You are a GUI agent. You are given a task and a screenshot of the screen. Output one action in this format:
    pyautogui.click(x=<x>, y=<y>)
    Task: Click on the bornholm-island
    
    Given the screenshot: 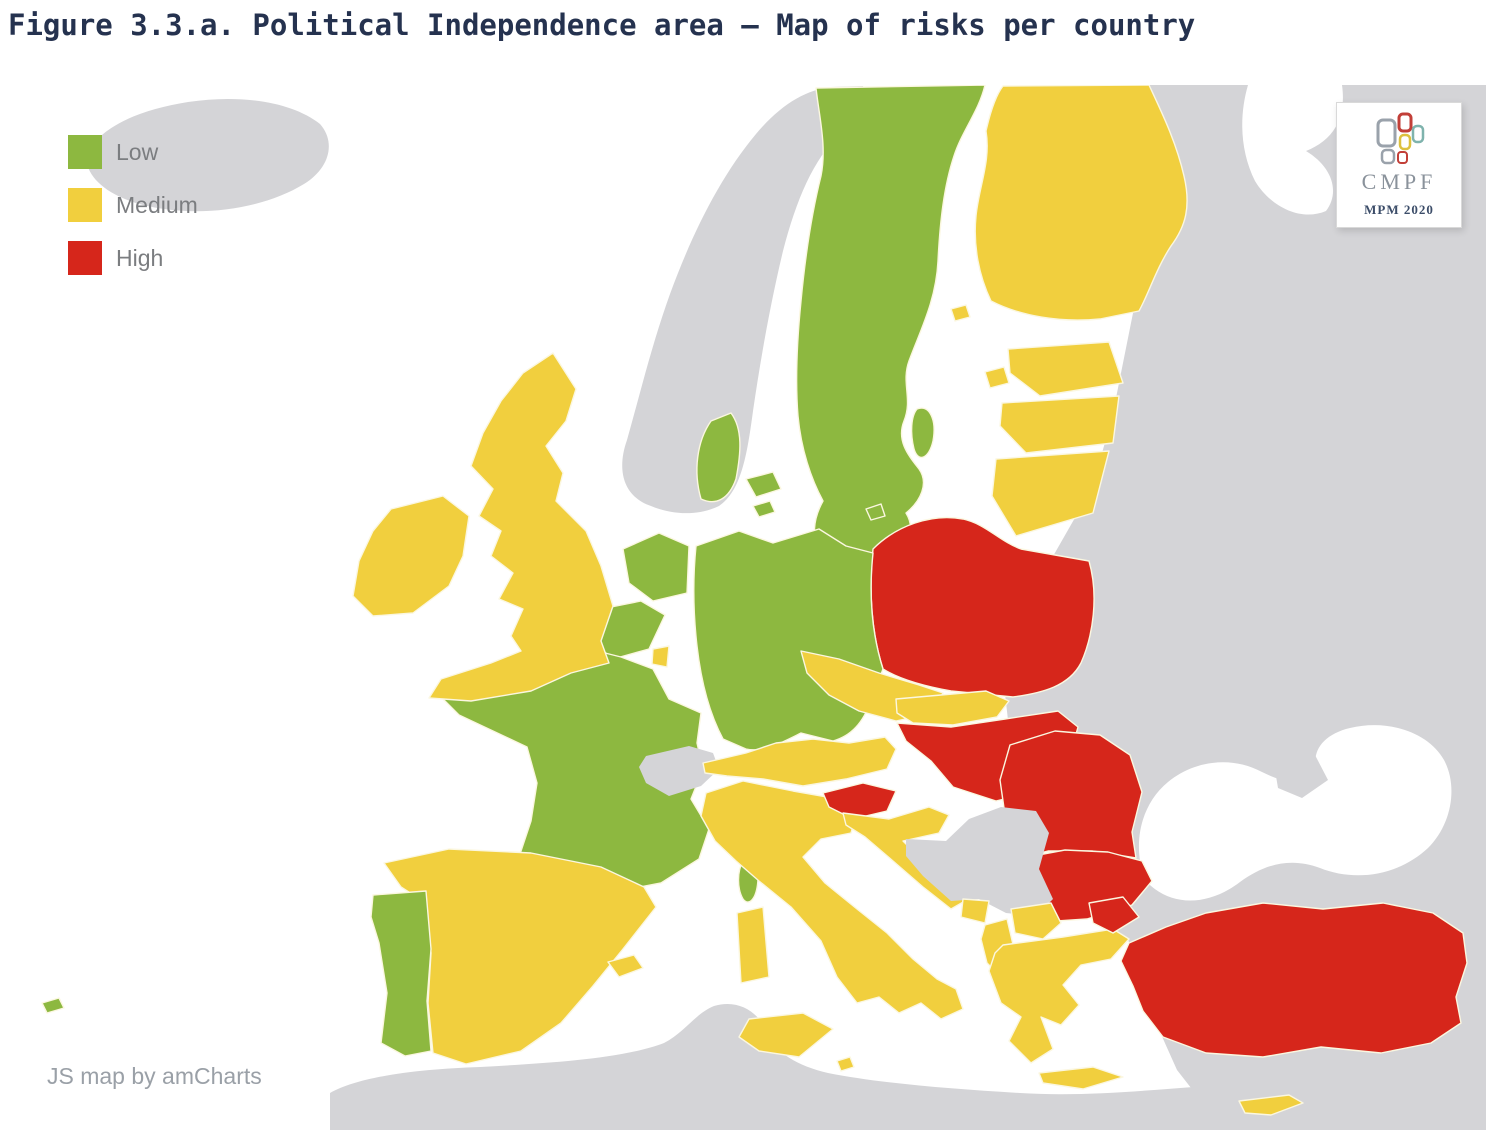 What is the action you would take?
    pyautogui.click(x=875, y=512)
    